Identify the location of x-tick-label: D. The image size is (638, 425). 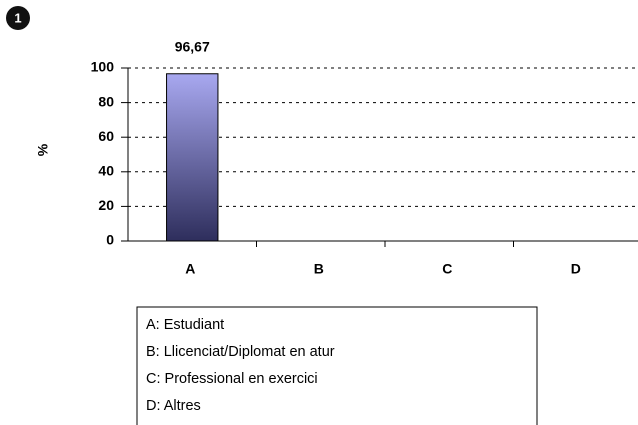
(576, 269).